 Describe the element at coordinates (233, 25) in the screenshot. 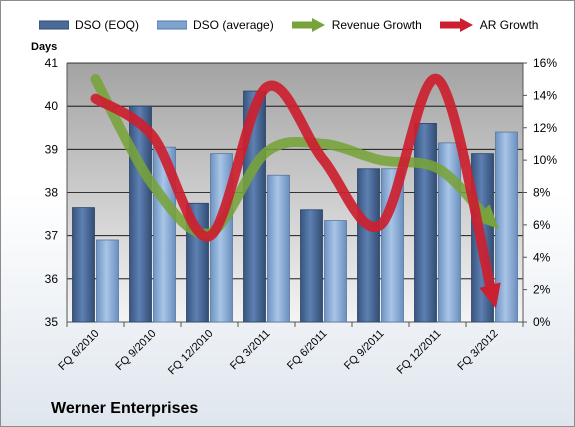

I see `legend-label-dso-average: DSO (average)` at that location.